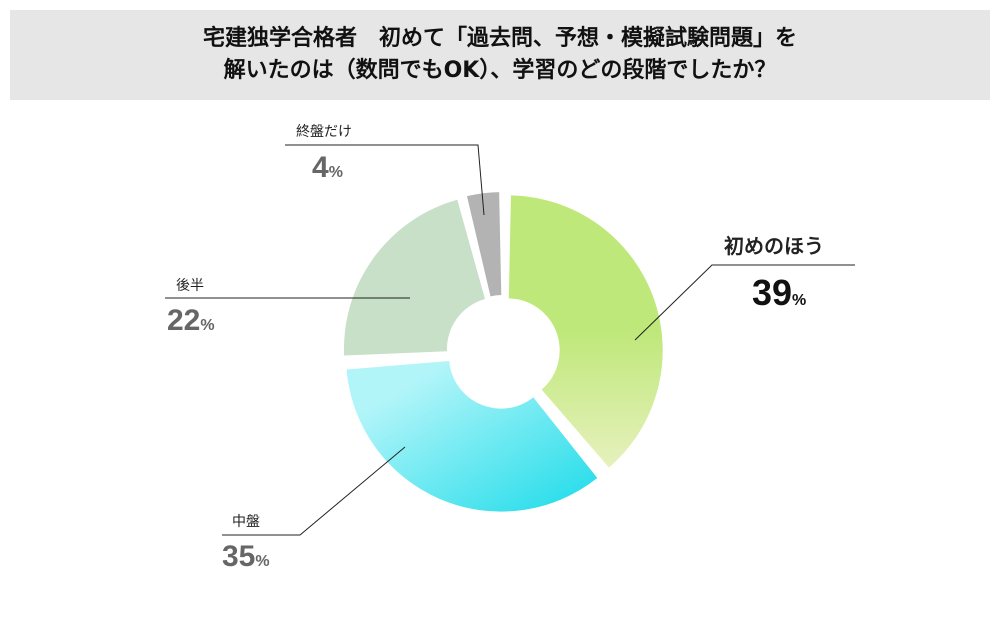  What do you see at coordinates (585, 331) in the screenshot?
I see `slice-shoki` at bounding box center [585, 331].